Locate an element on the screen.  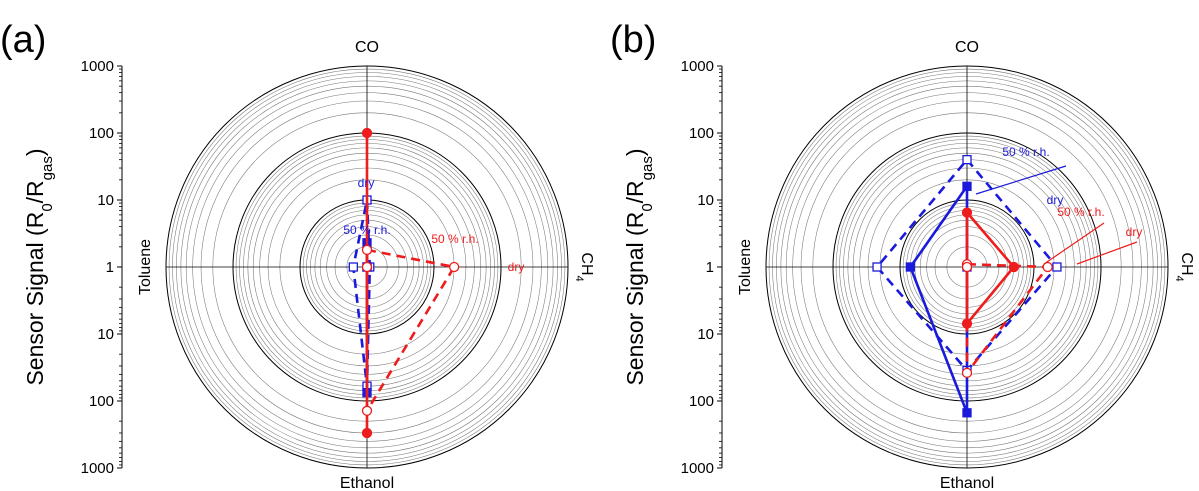
p1-series-point-1-CO is located at coordinates (967, 186).